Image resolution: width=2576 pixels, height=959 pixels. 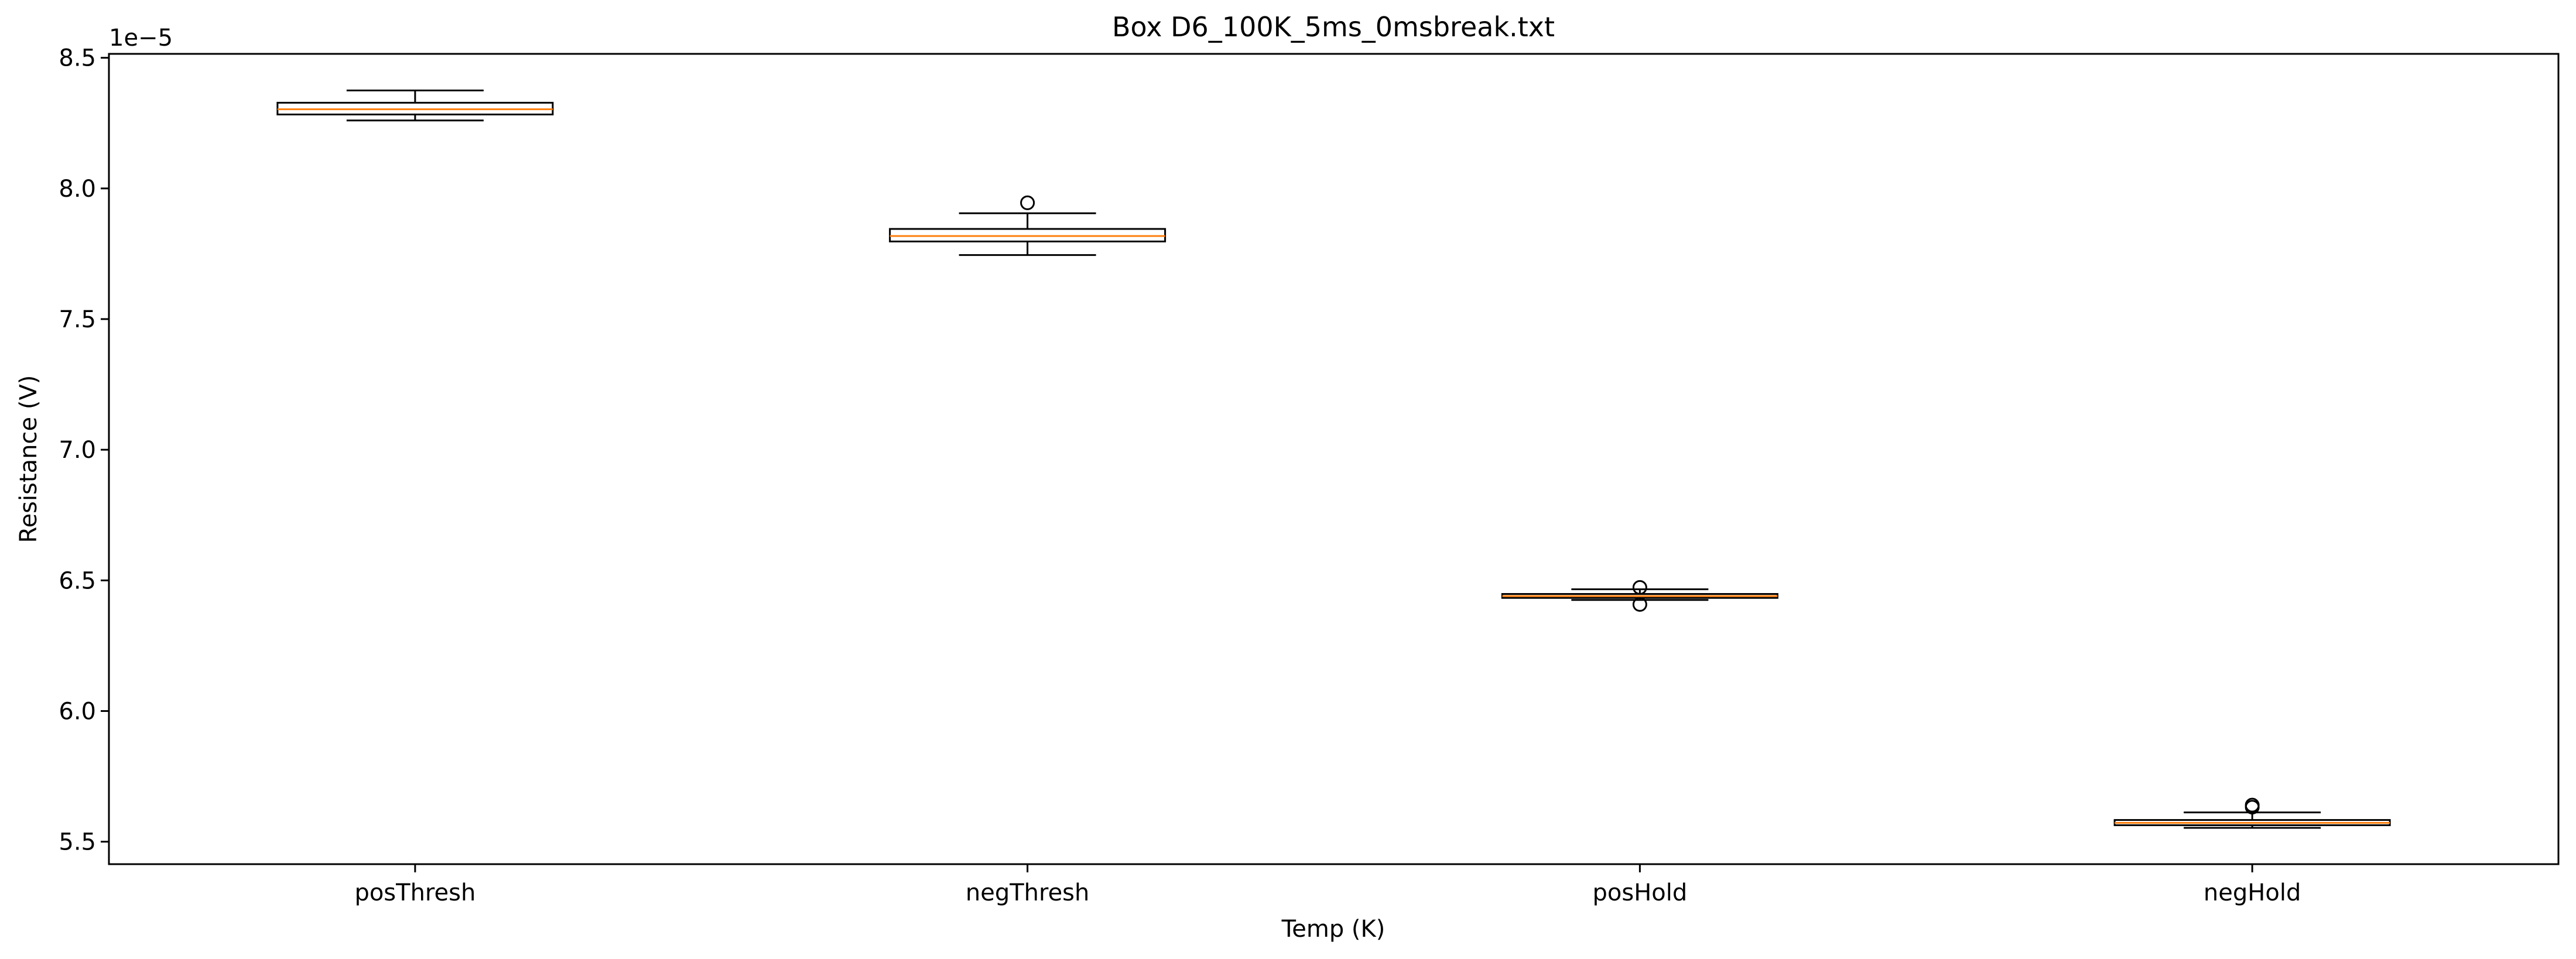 I want to click on y-axis-label: Resistance (V), so click(x=28, y=459).